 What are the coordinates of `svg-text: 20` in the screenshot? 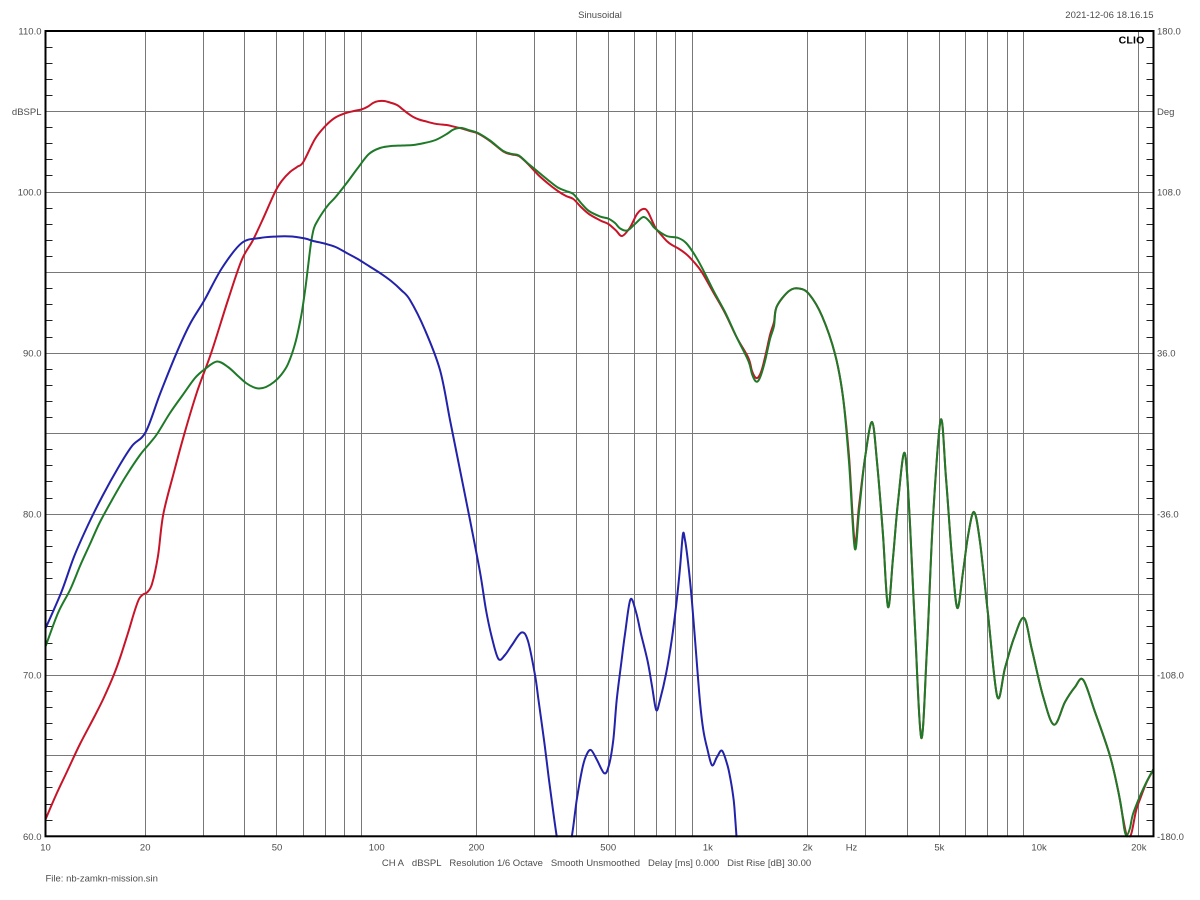 It's located at (145, 848).